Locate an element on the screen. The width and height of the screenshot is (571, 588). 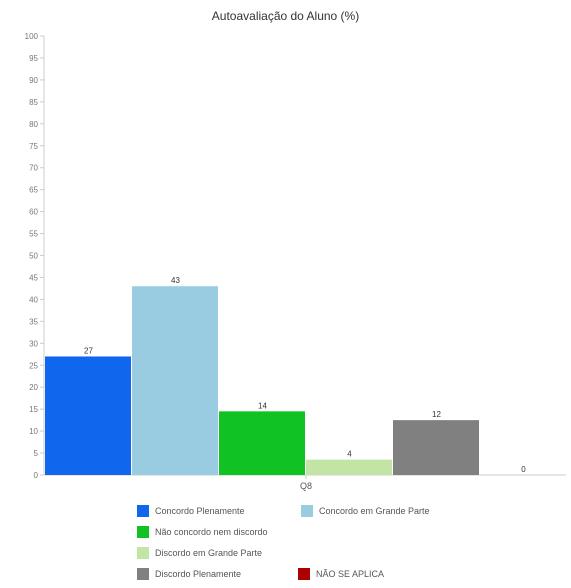
y-tick-label: 15 is located at coordinates (33, 409).